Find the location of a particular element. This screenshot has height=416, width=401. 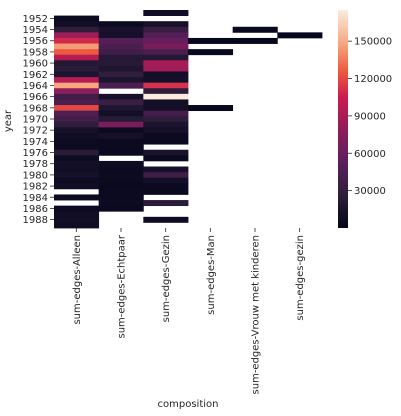

x-tick-label: sum-edges-Man is located at coordinates (211, 275).